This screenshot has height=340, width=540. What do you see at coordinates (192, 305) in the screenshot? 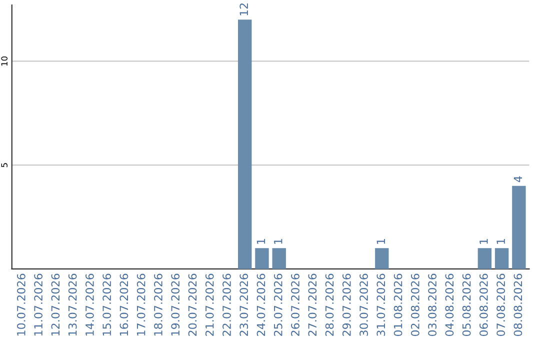
I see `x-tick-label: 20.07.2026` at bounding box center [192, 305].